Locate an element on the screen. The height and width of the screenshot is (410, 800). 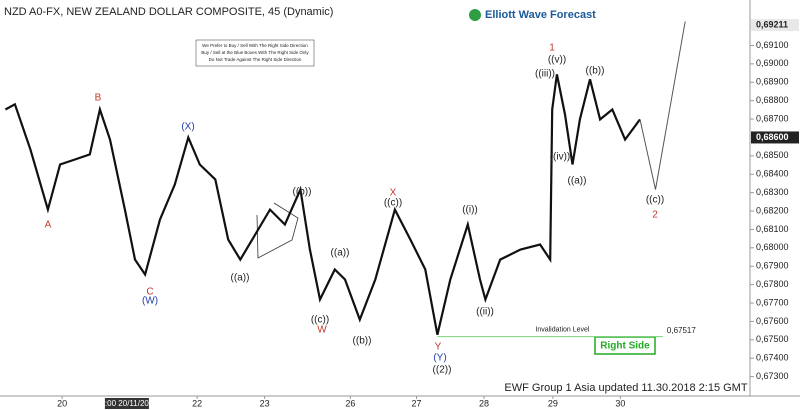
wave-label: ((iv)) is located at coordinates (560, 157).